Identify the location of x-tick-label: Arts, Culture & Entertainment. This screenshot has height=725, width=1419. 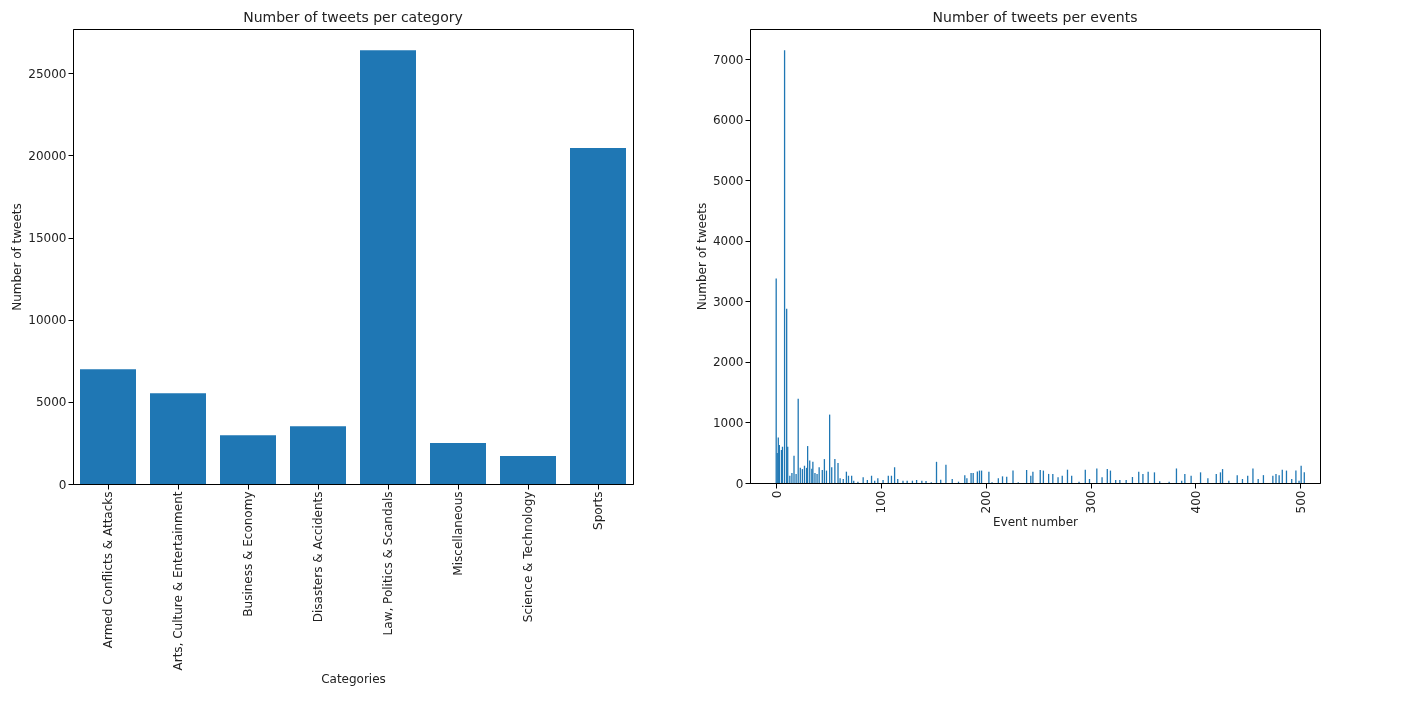
(178, 581).